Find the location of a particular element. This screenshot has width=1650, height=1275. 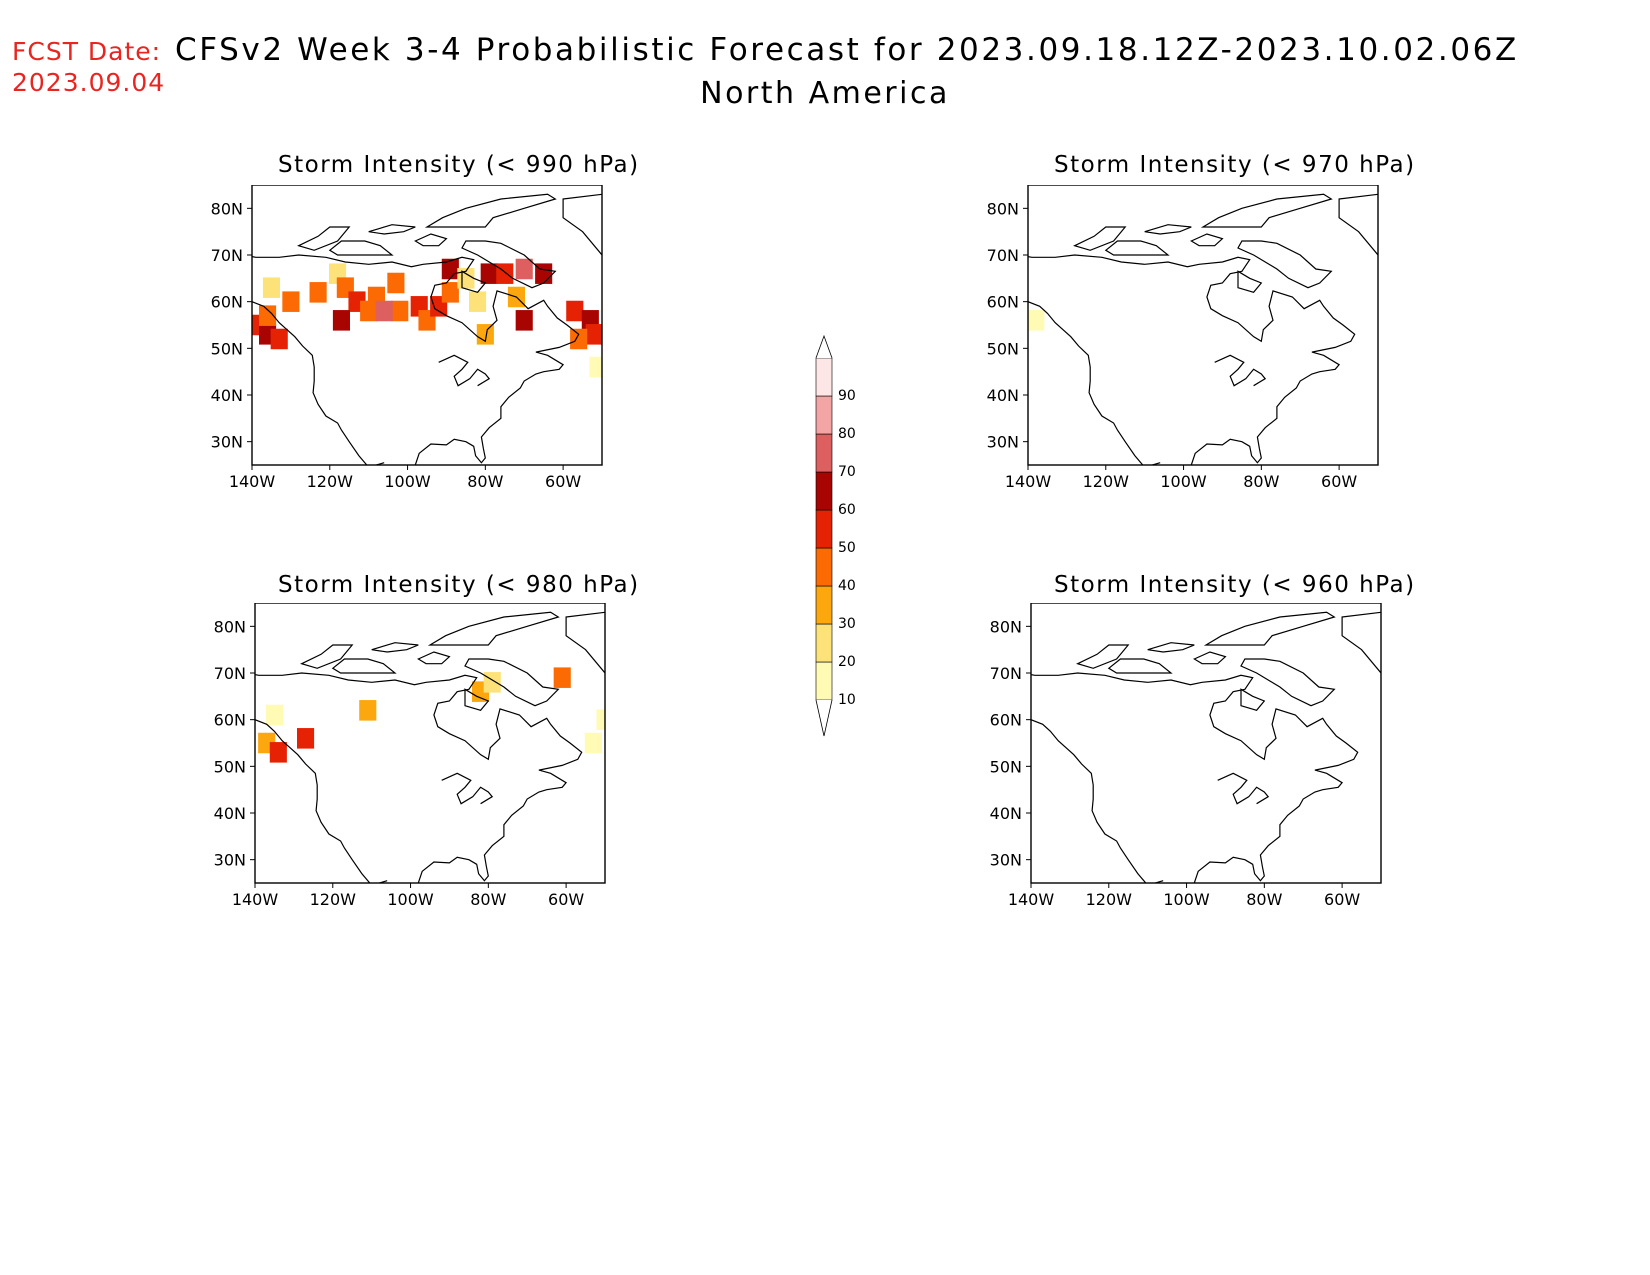

lon-tick-label: 80W is located at coordinates (488, 899).